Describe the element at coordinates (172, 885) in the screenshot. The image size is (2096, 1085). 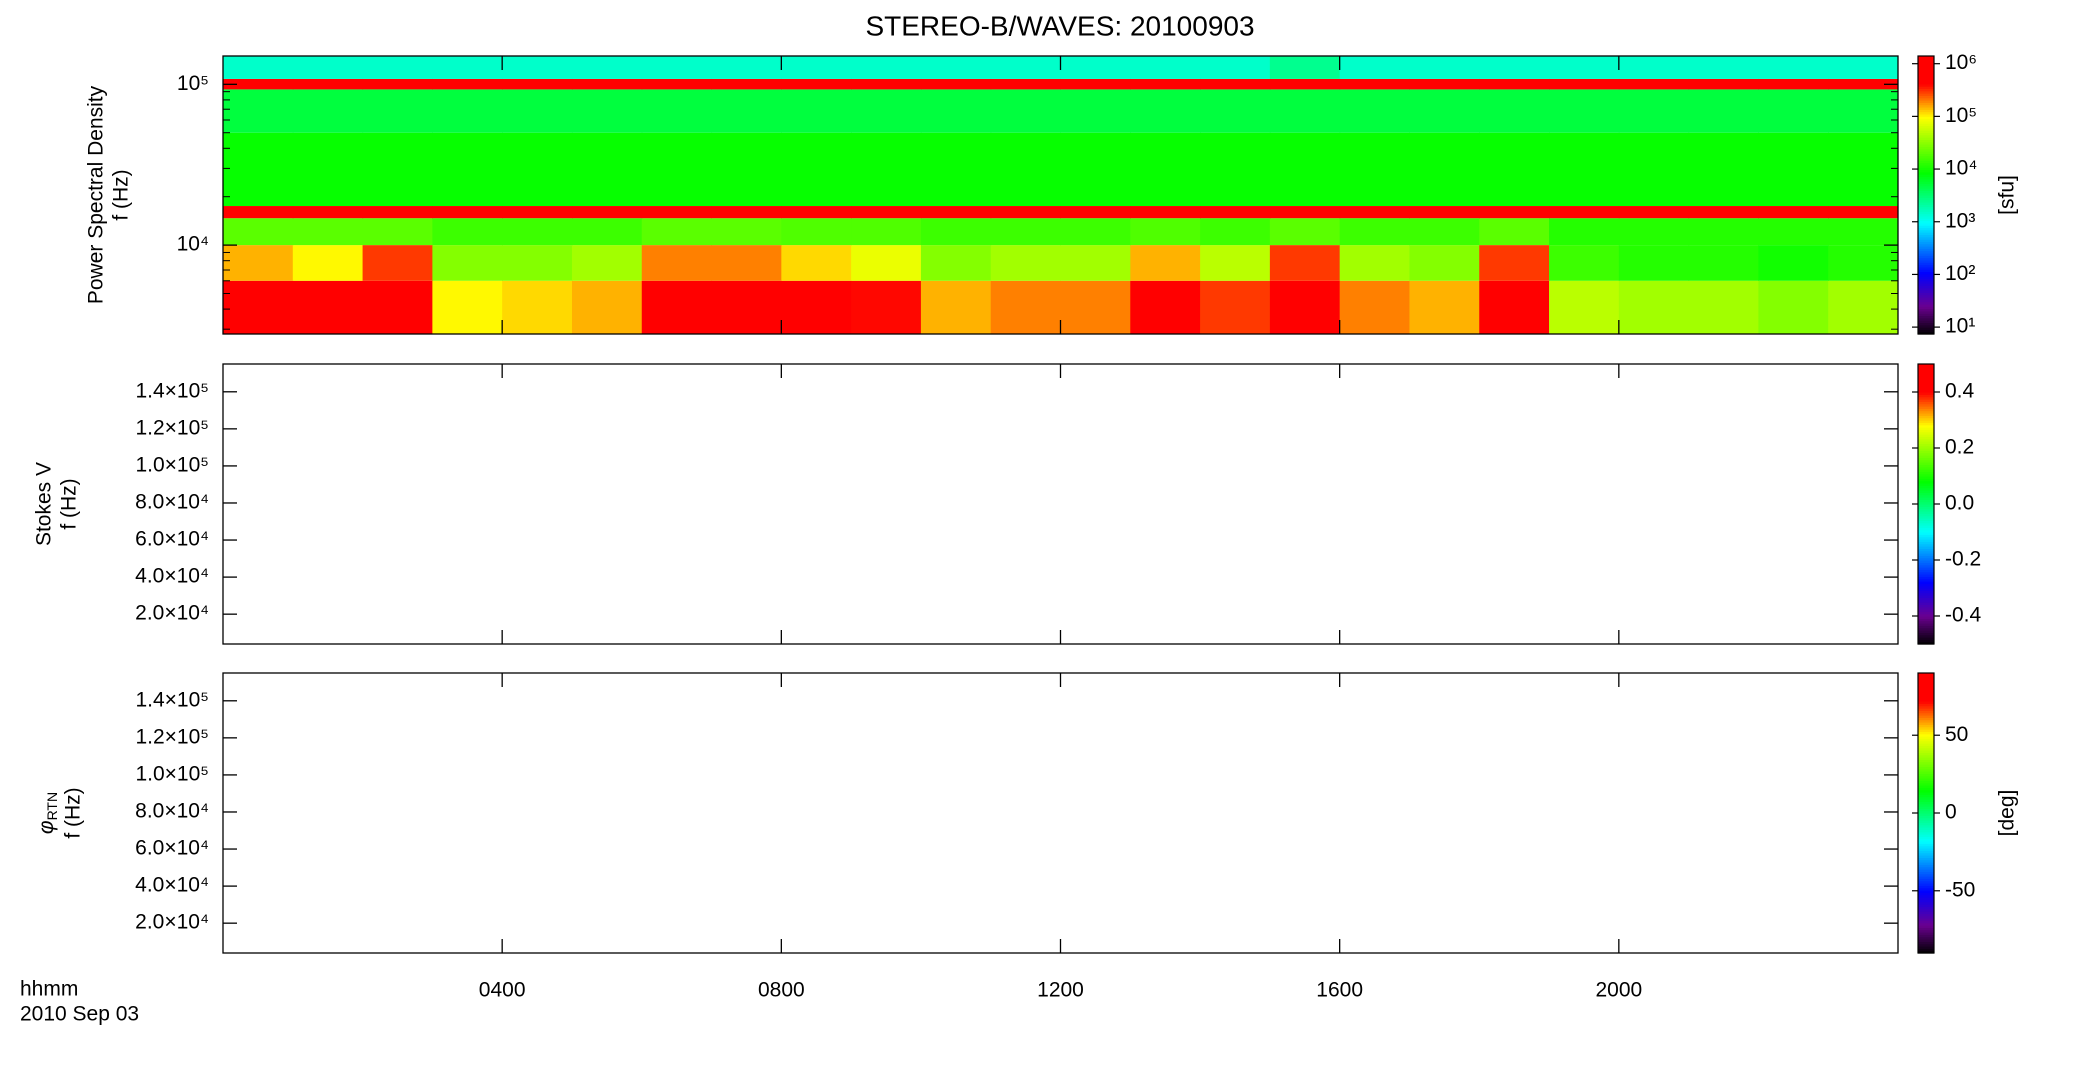
I see `y-tick-label: 4.0×10⁴` at that location.